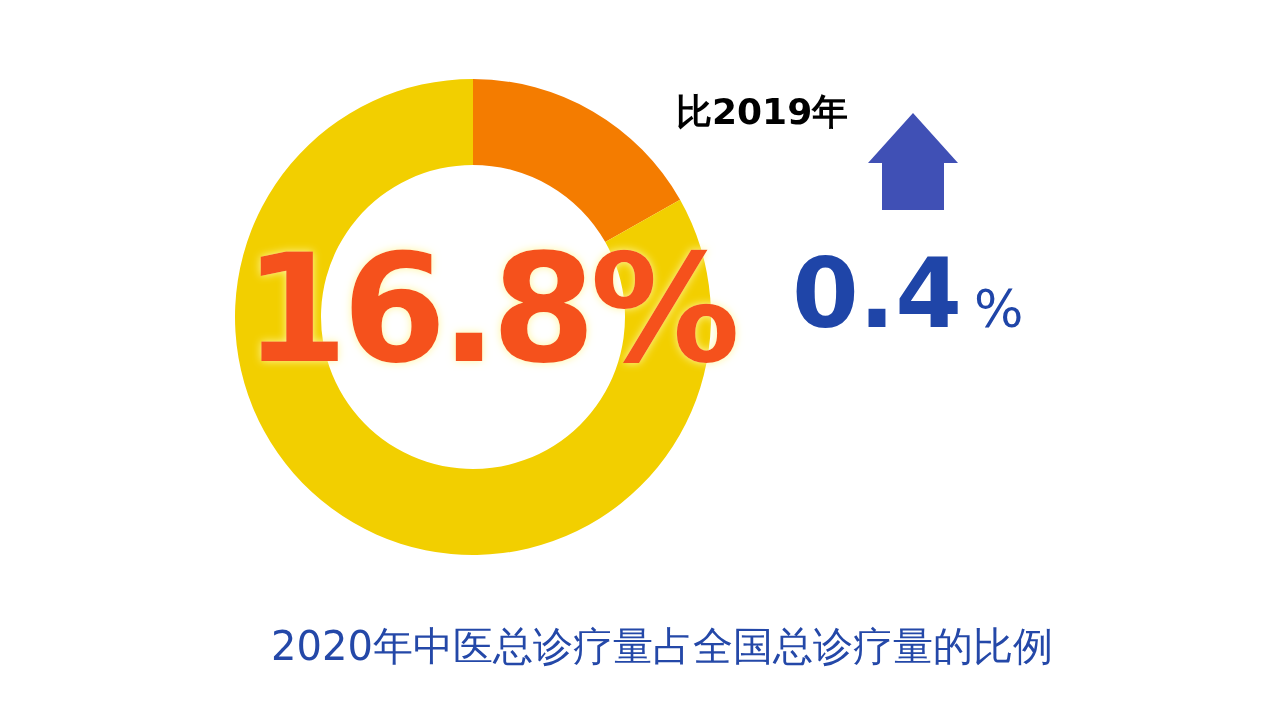  Describe the element at coordinates (662, 646) in the screenshot. I see `text: 2020年中医总诊疗量占全国总诊疗量的比例` at that location.